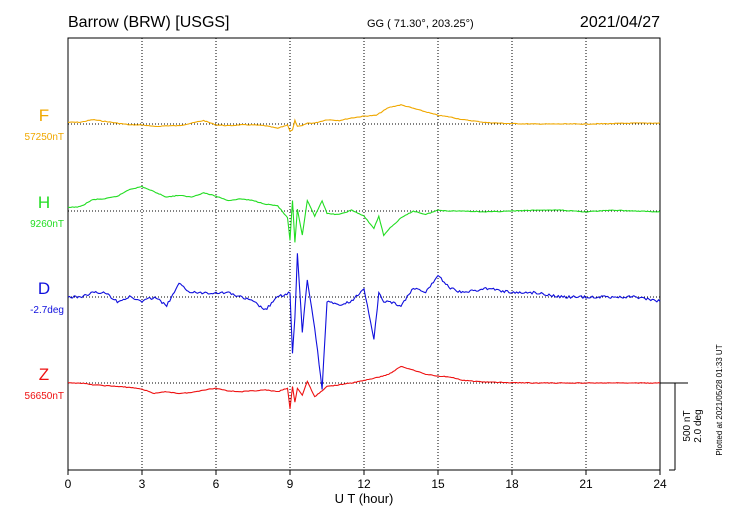 This screenshot has width=730, height=520. What do you see at coordinates (364, 484) in the screenshot?
I see `x-tick-label: 12` at bounding box center [364, 484].